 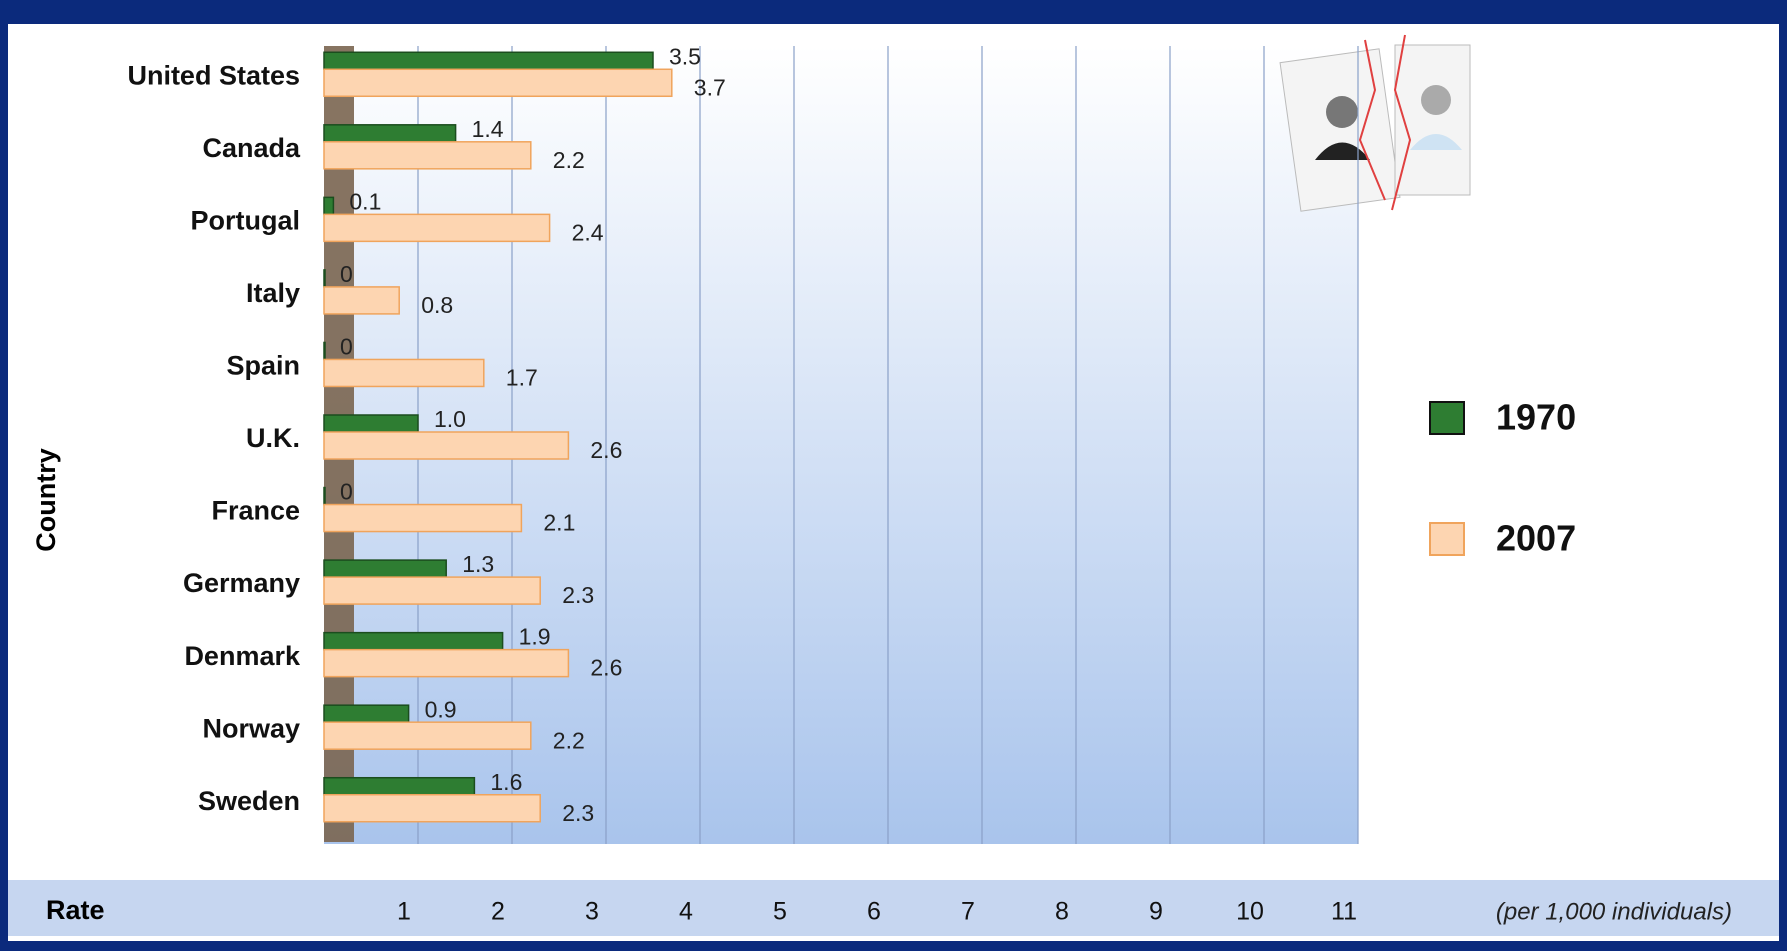 What do you see at coordinates (780, 912) in the screenshot?
I see `x-tick-label: 5` at bounding box center [780, 912].